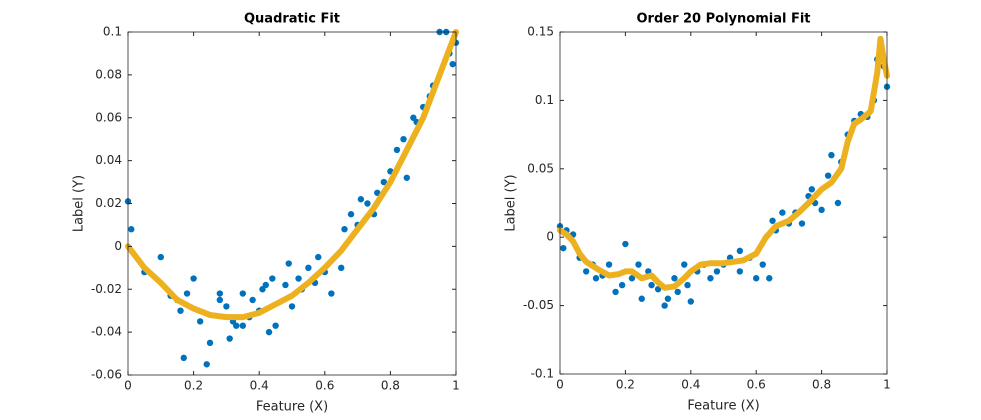 This screenshot has height=420, width=981. What do you see at coordinates (108, 74) in the screenshot?
I see `y-tick-label: 0.08` at bounding box center [108, 74].